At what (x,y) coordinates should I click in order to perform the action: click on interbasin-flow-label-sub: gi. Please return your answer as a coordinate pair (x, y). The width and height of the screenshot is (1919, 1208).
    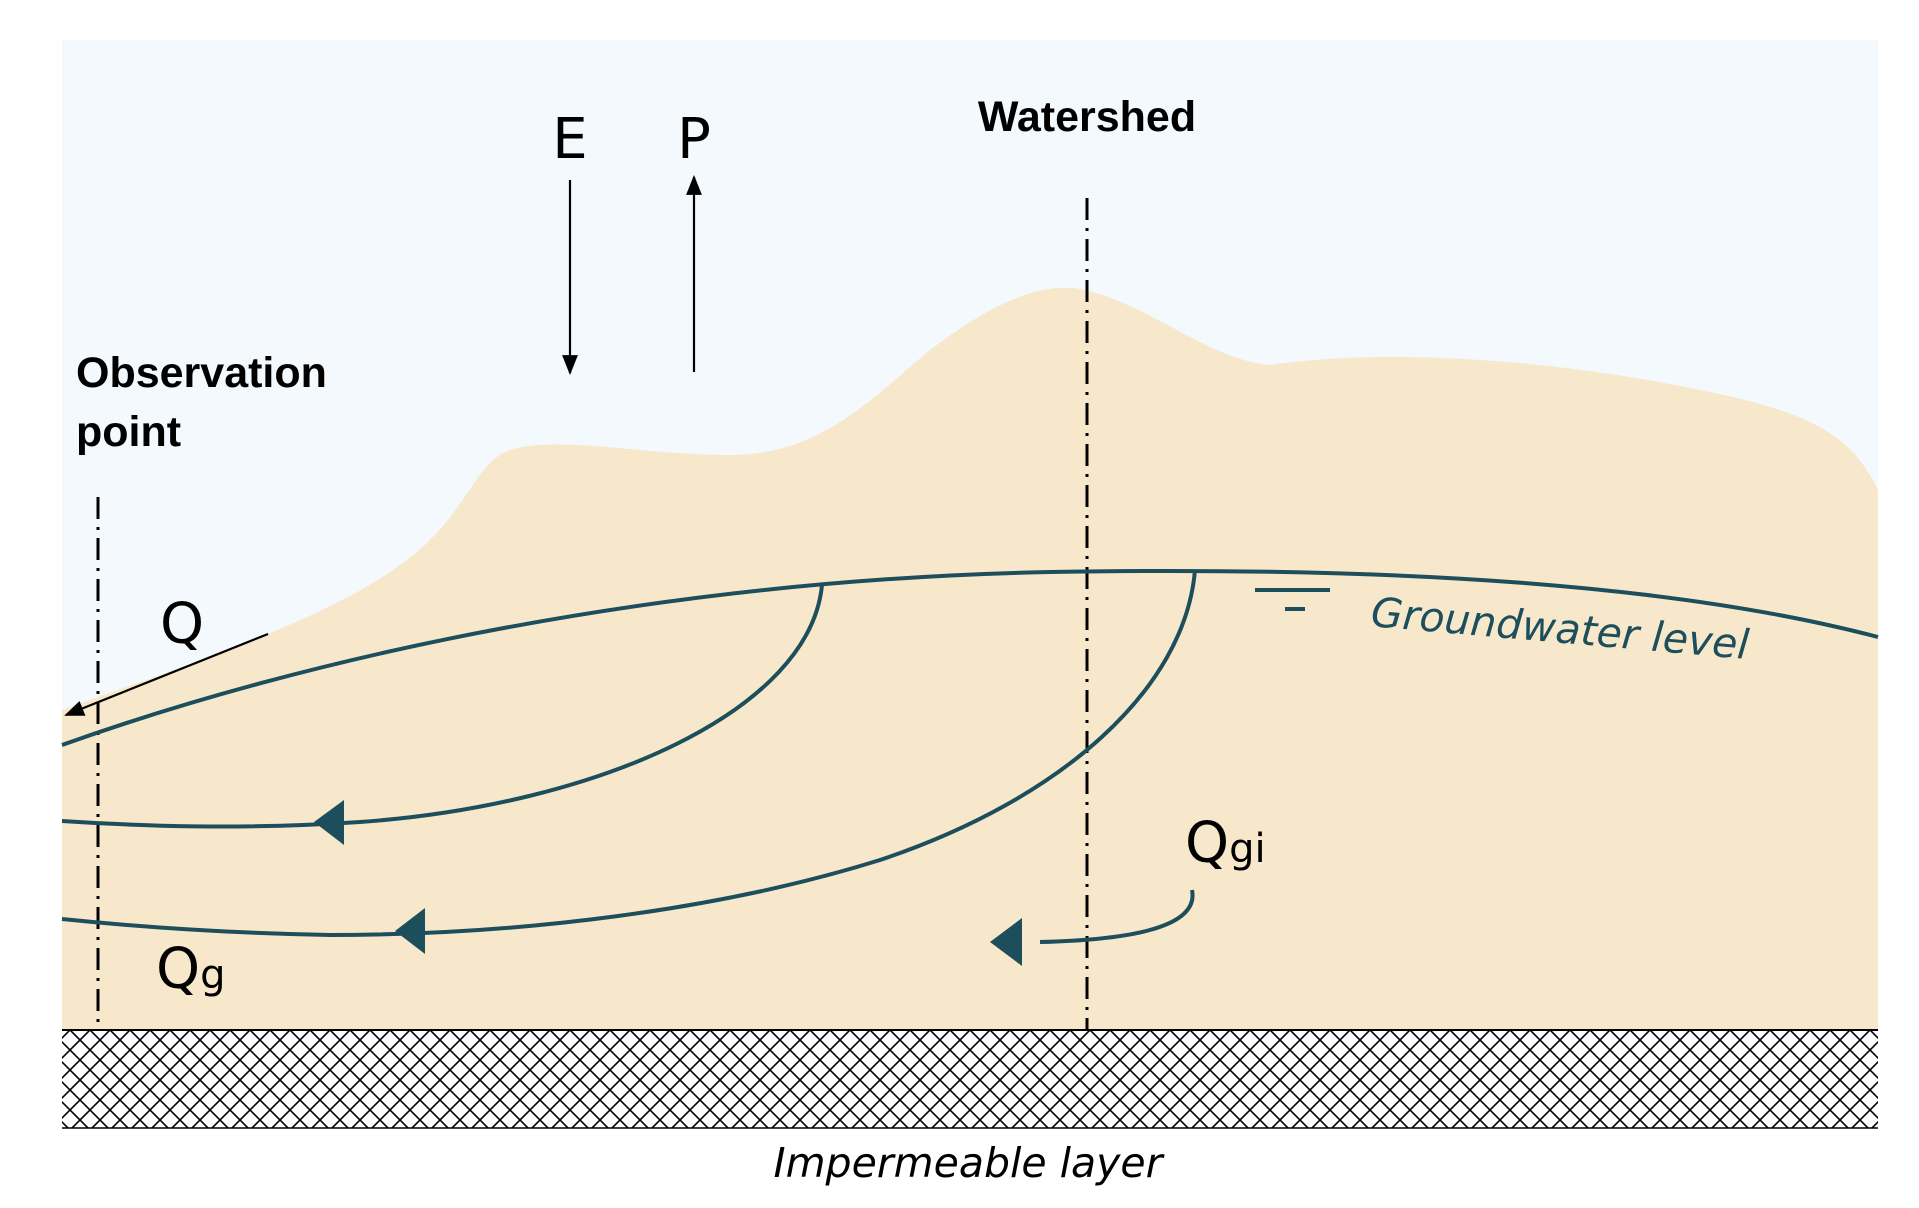
    Looking at the image, I should click on (1247, 849).